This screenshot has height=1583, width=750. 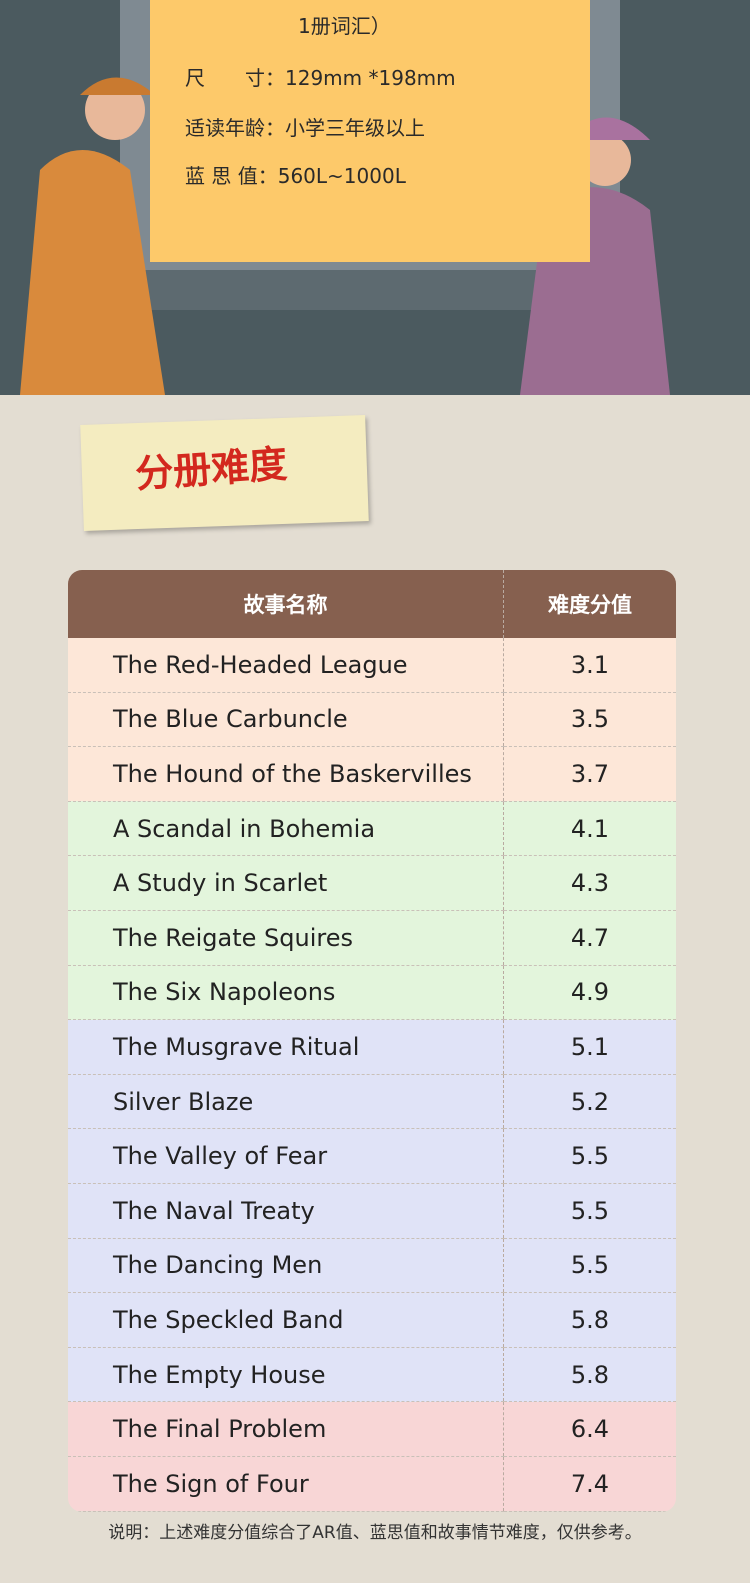 I want to click on info-label: 尺 寸：, so click(x=235, y=78).